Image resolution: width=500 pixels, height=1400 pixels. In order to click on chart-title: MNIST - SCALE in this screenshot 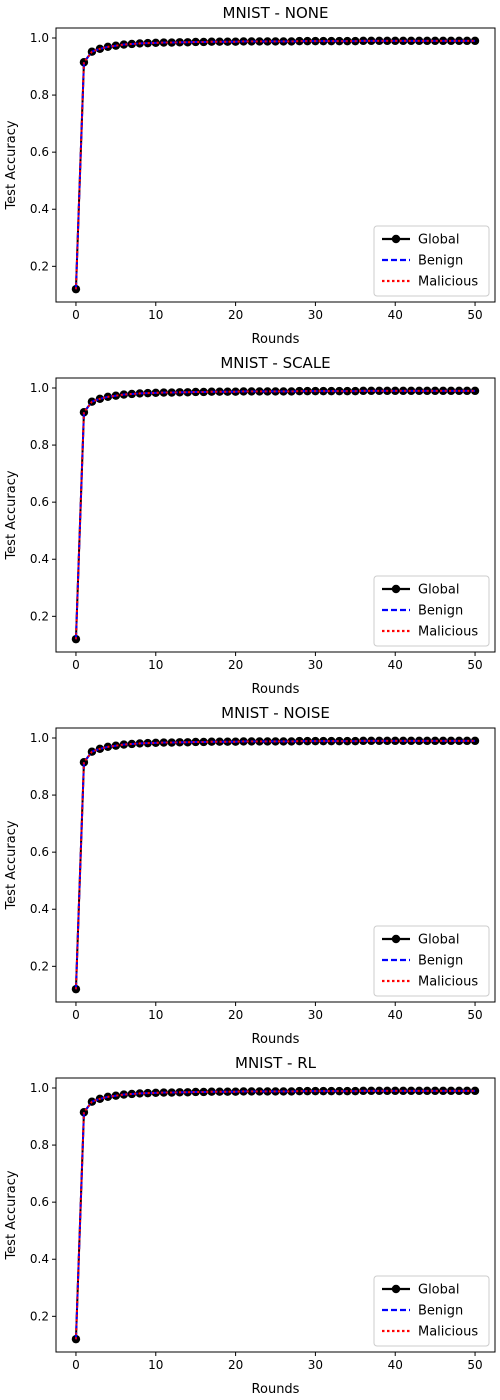, I will do `click(275, 363)`.